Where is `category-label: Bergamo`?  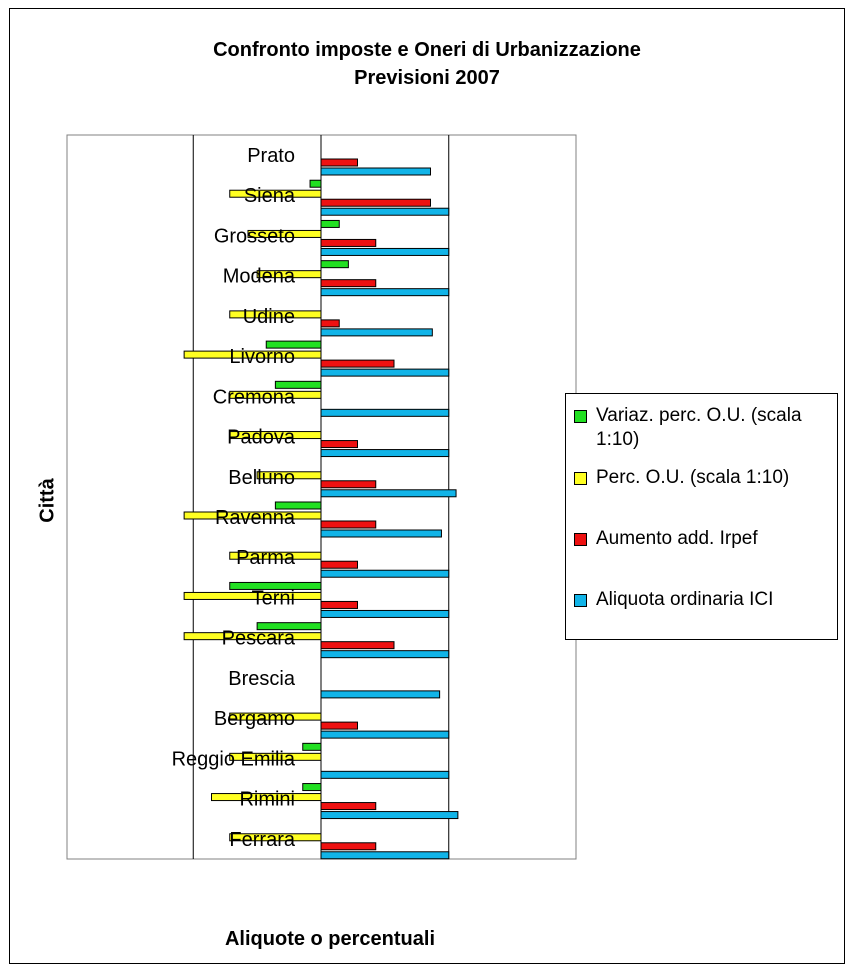
category-label: Bergamo is located at coordinates (254, 719).